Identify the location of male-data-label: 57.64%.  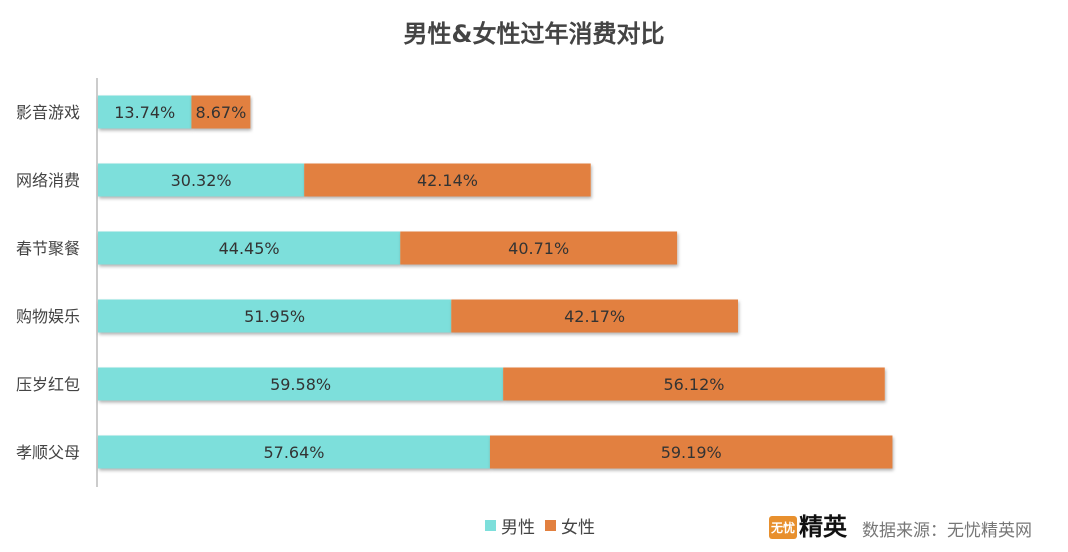
(293, 452).